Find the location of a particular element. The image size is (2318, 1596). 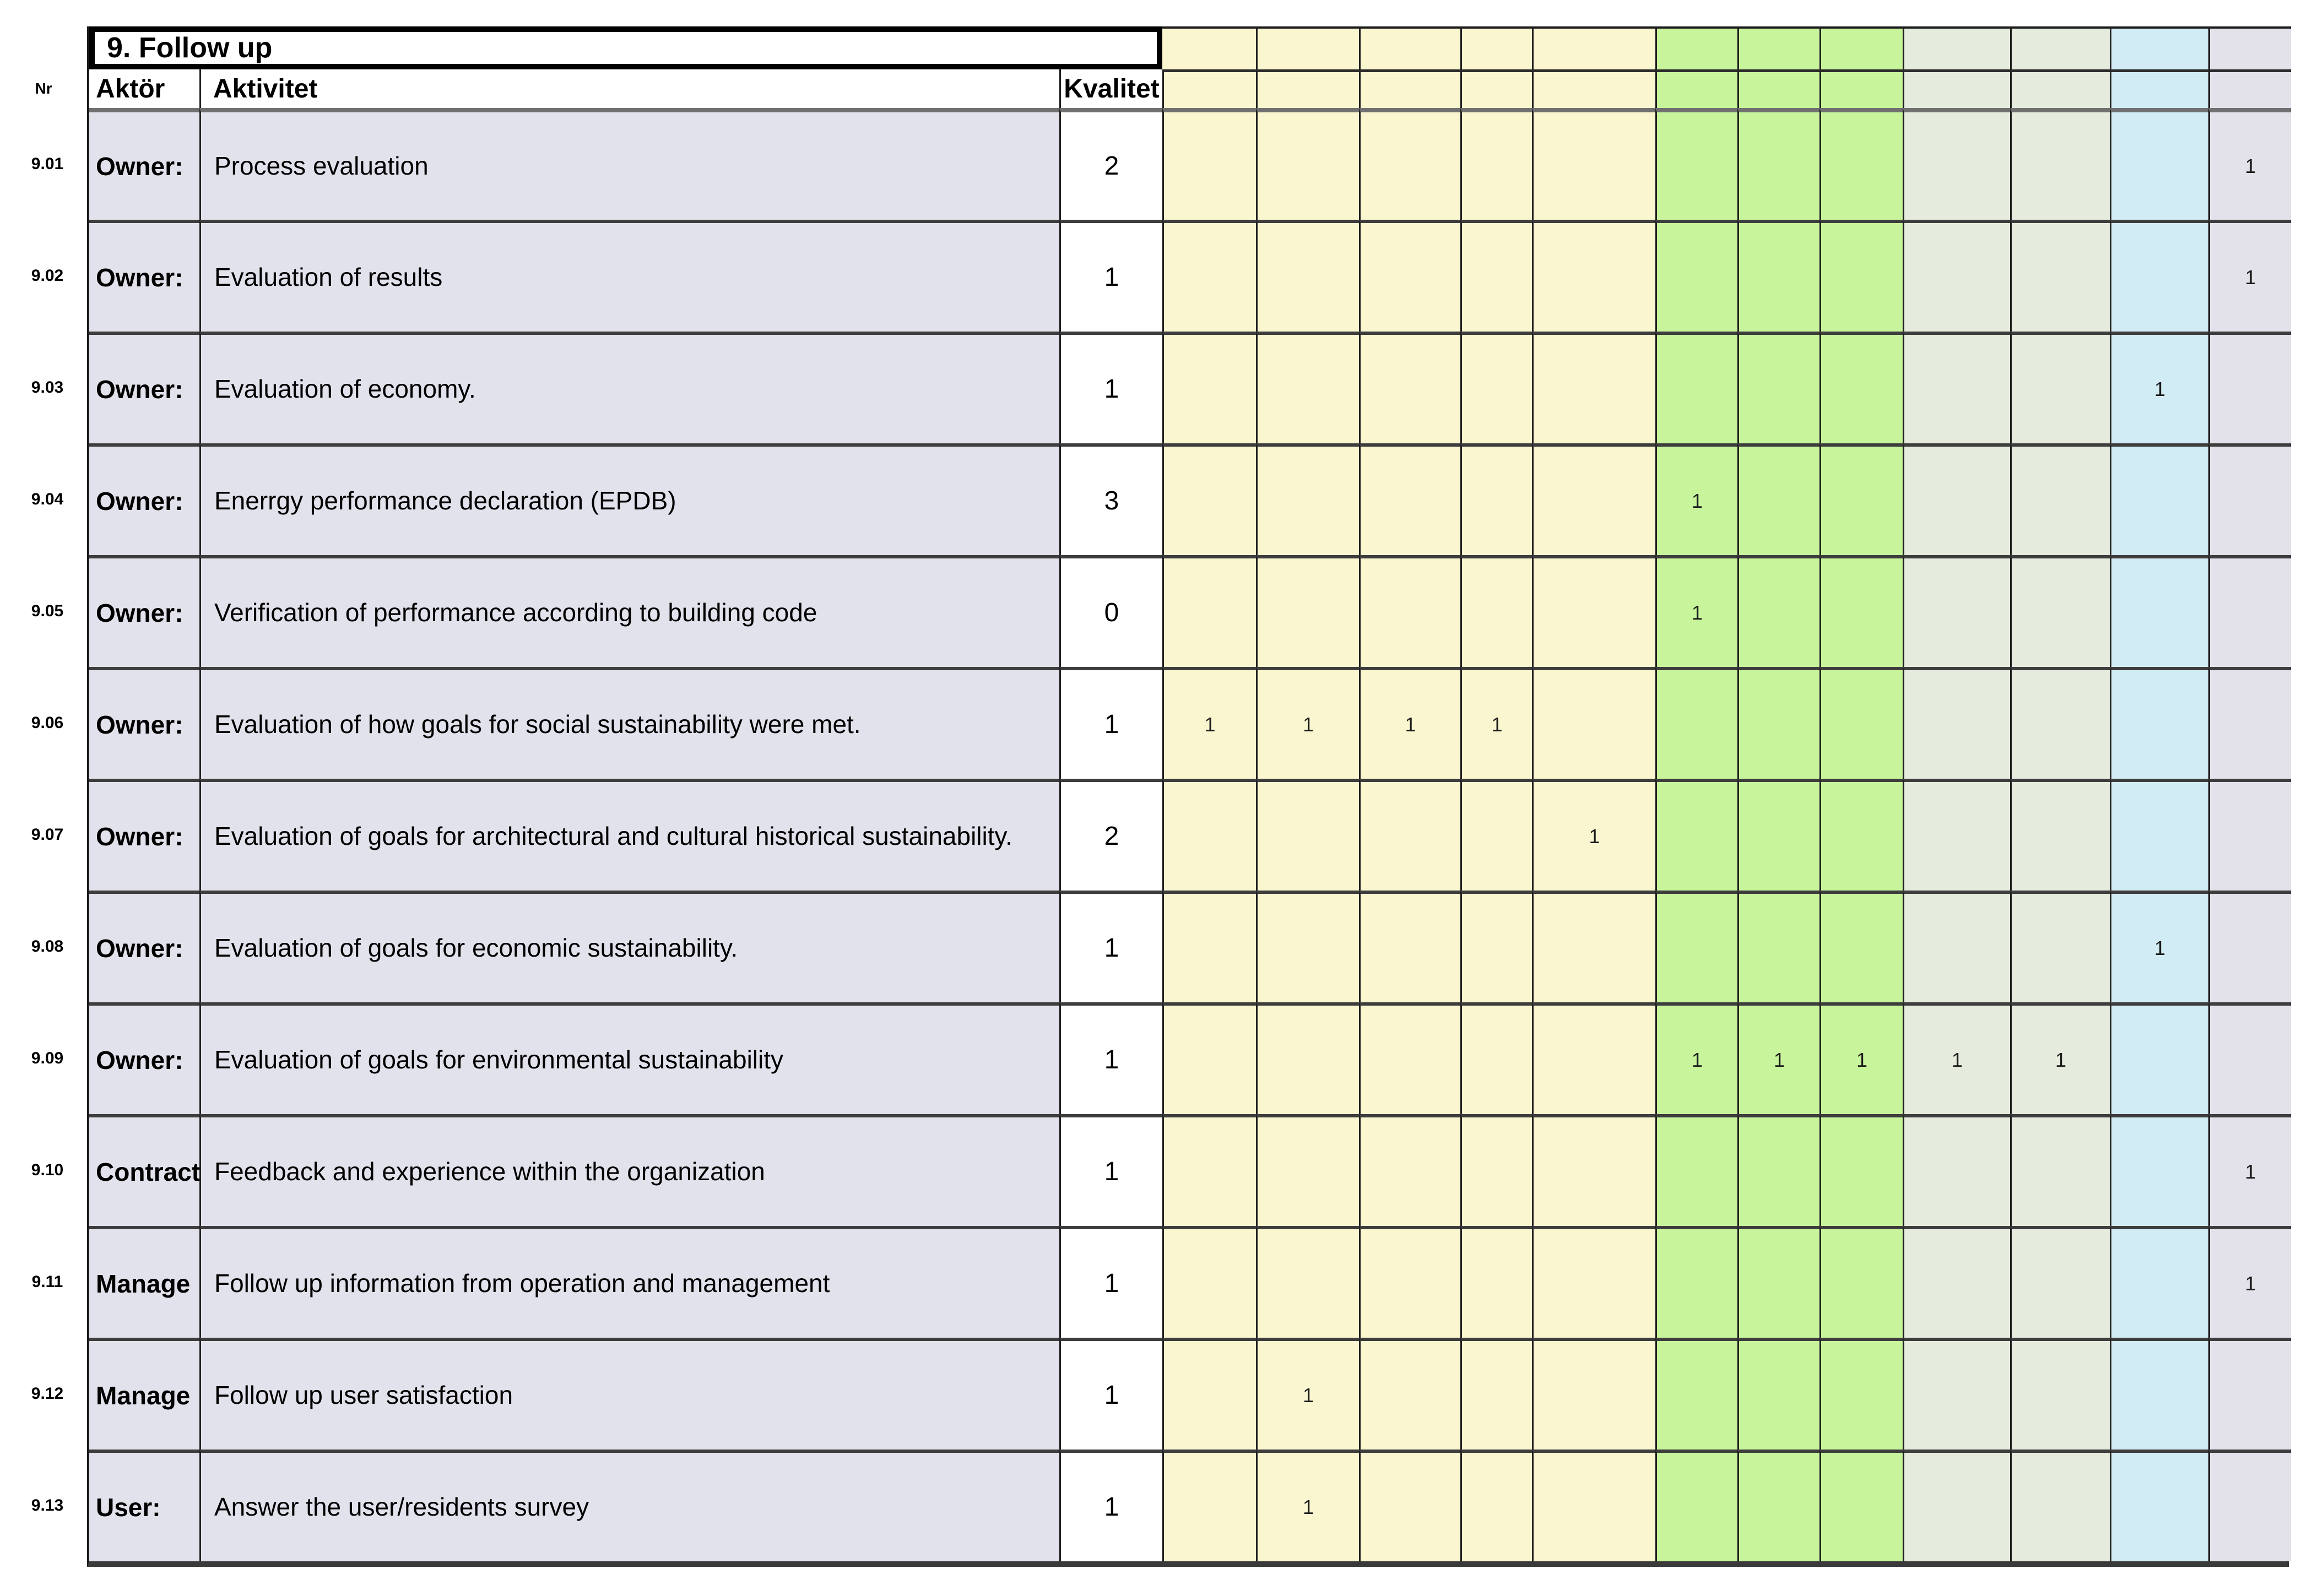

matrix-cell-pale-green: 1 is located at coordinates (1956, 1058).